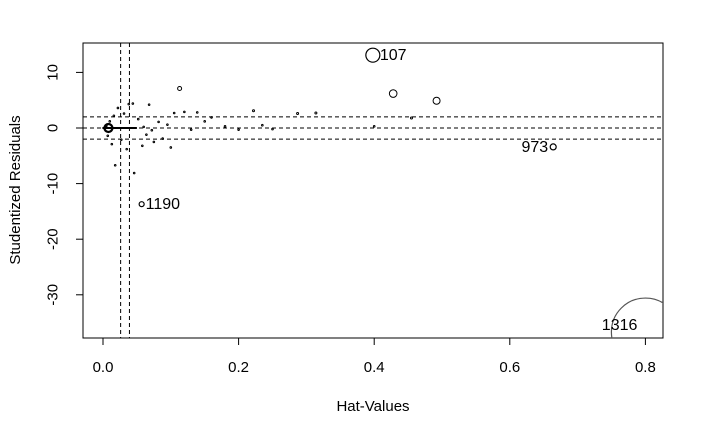  What do you see at coordinates (534, 147) in the screenshot?
I see `point-label-973: 973` at bounding box center [534, 147].